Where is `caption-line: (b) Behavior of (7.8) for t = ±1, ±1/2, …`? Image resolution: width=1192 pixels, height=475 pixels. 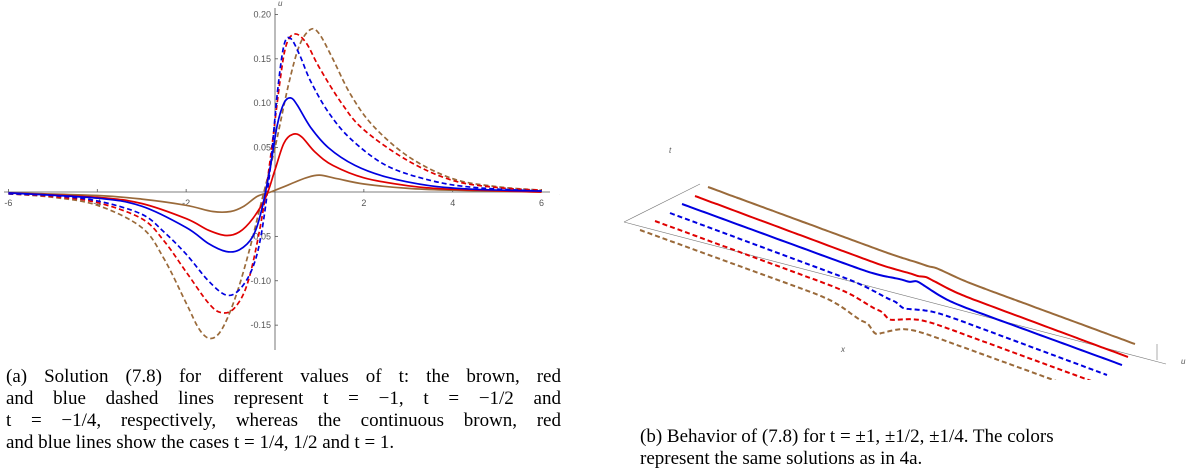
caption-line: (b) Behavior of (7.8) for t = ±1, ±1/2, … is located at coordinates (847, 436).